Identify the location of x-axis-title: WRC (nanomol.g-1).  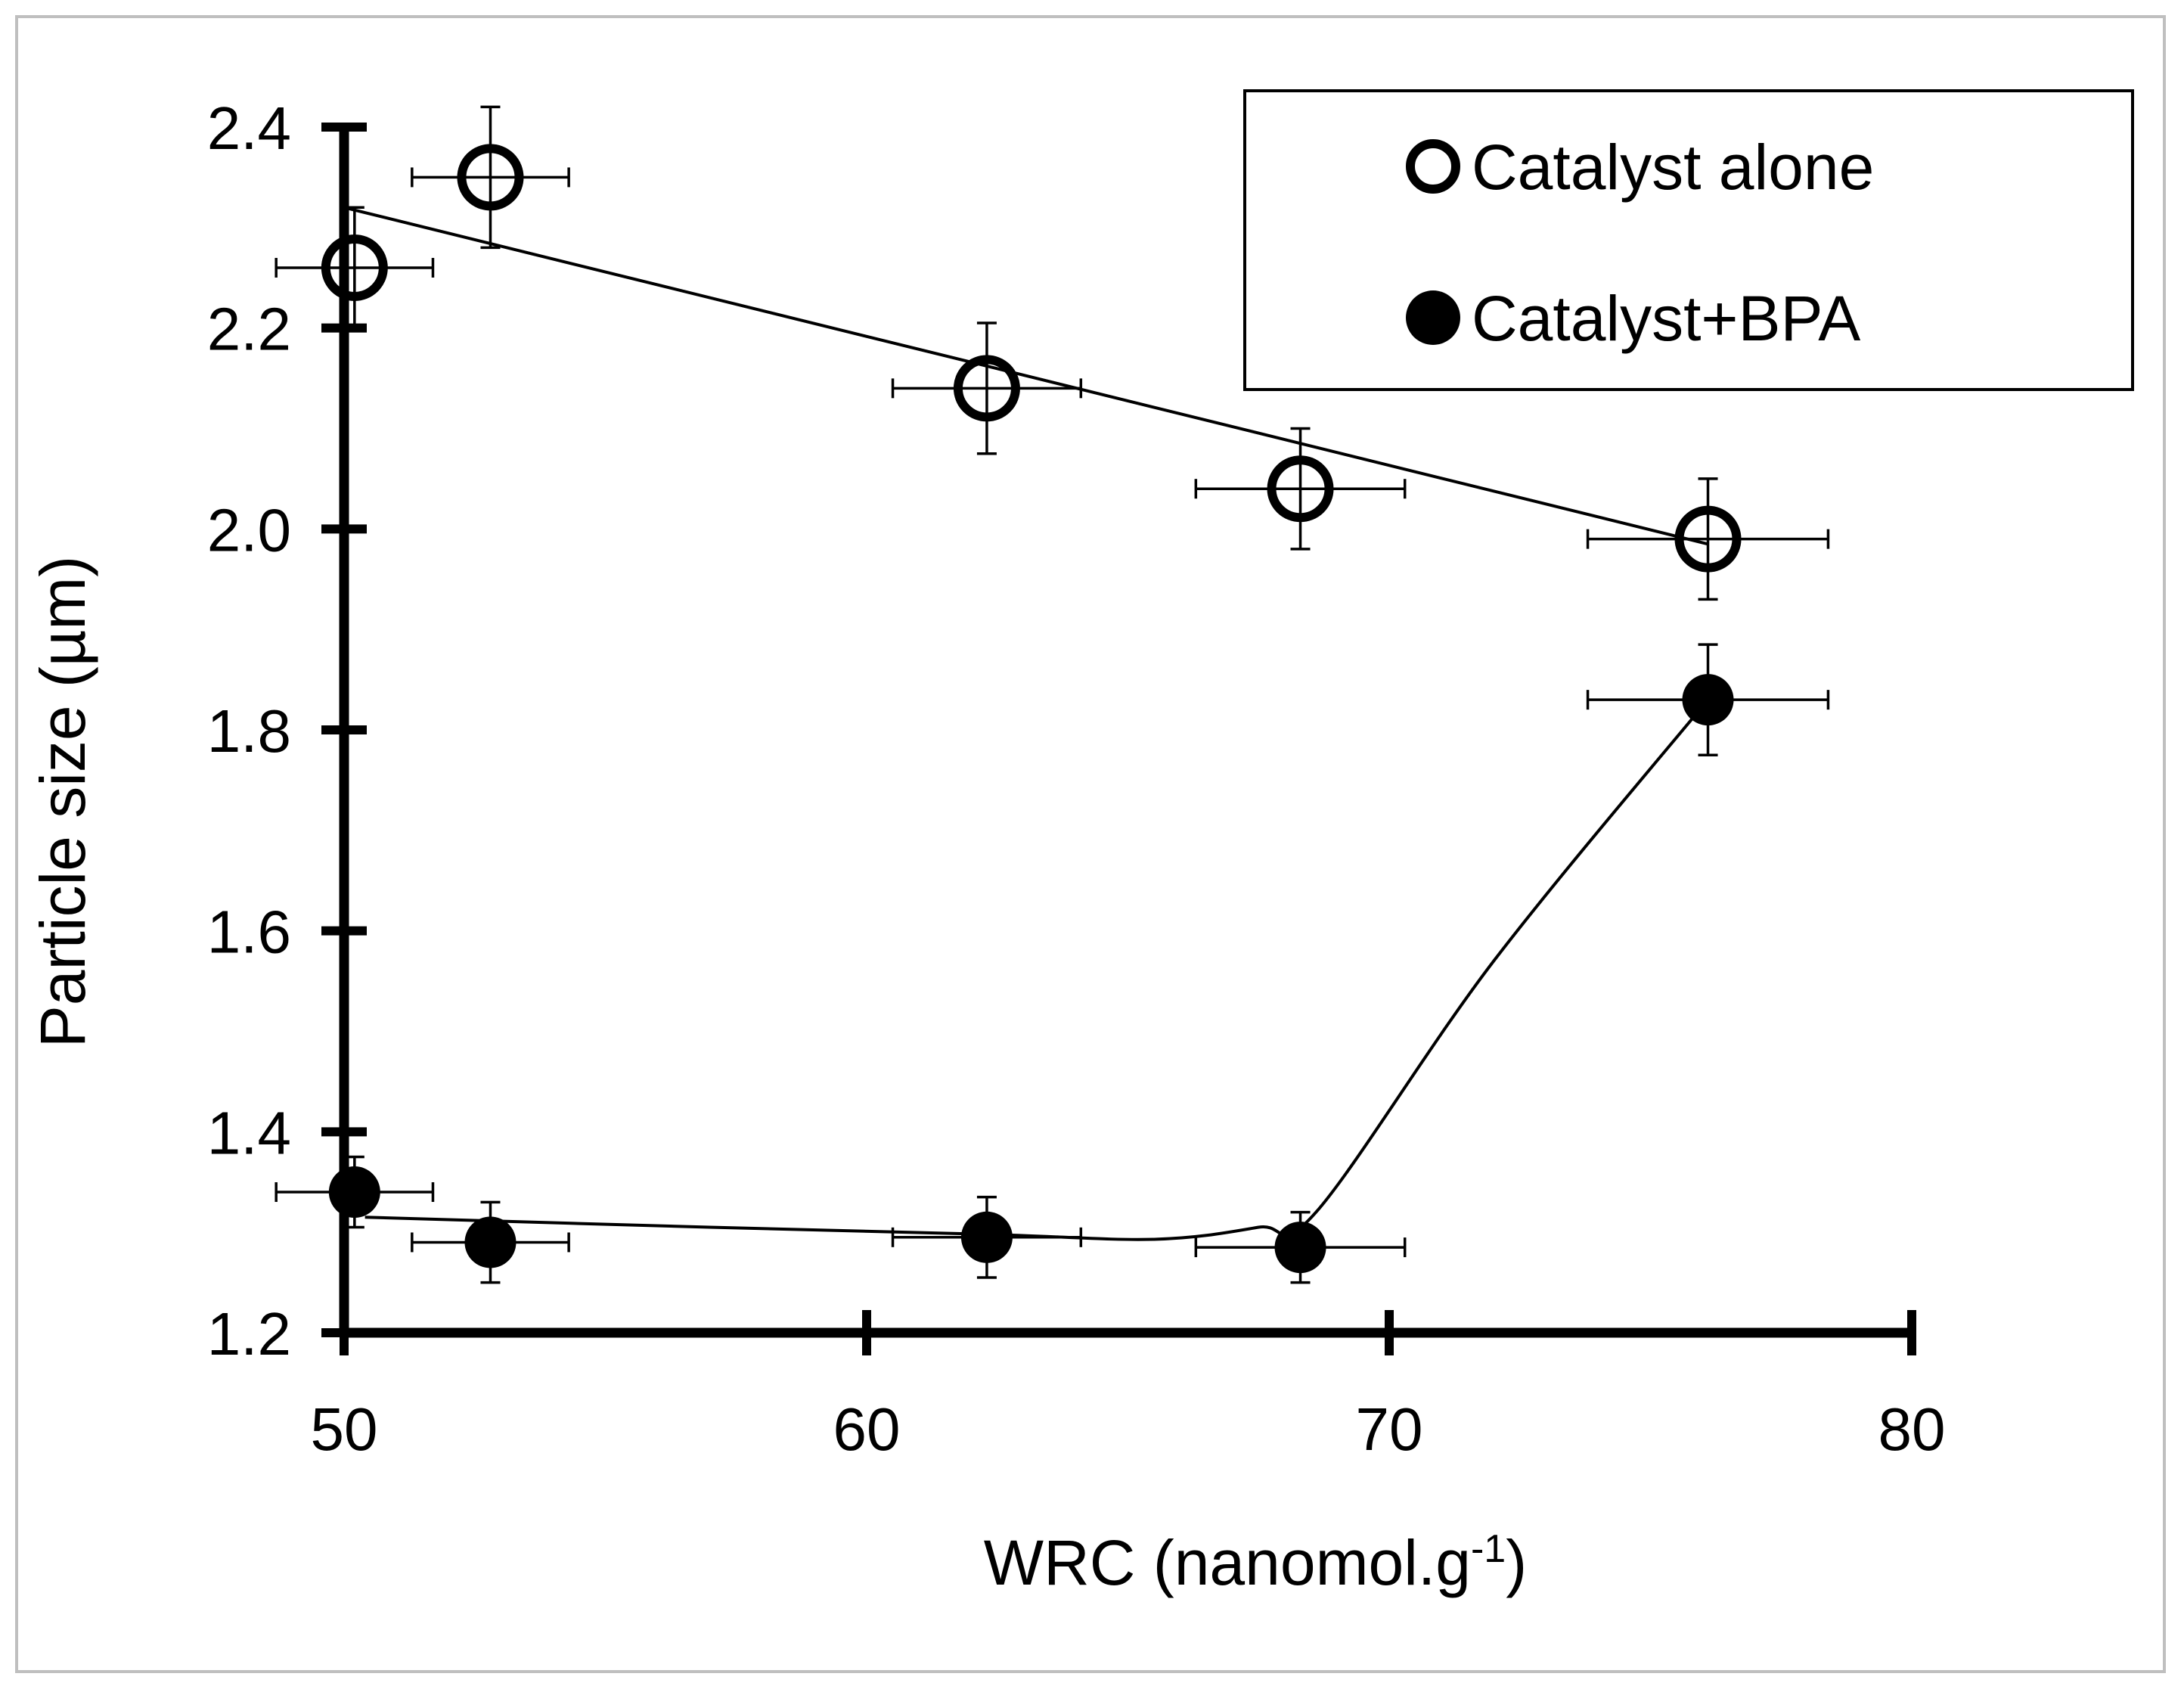
(1255, 1563).